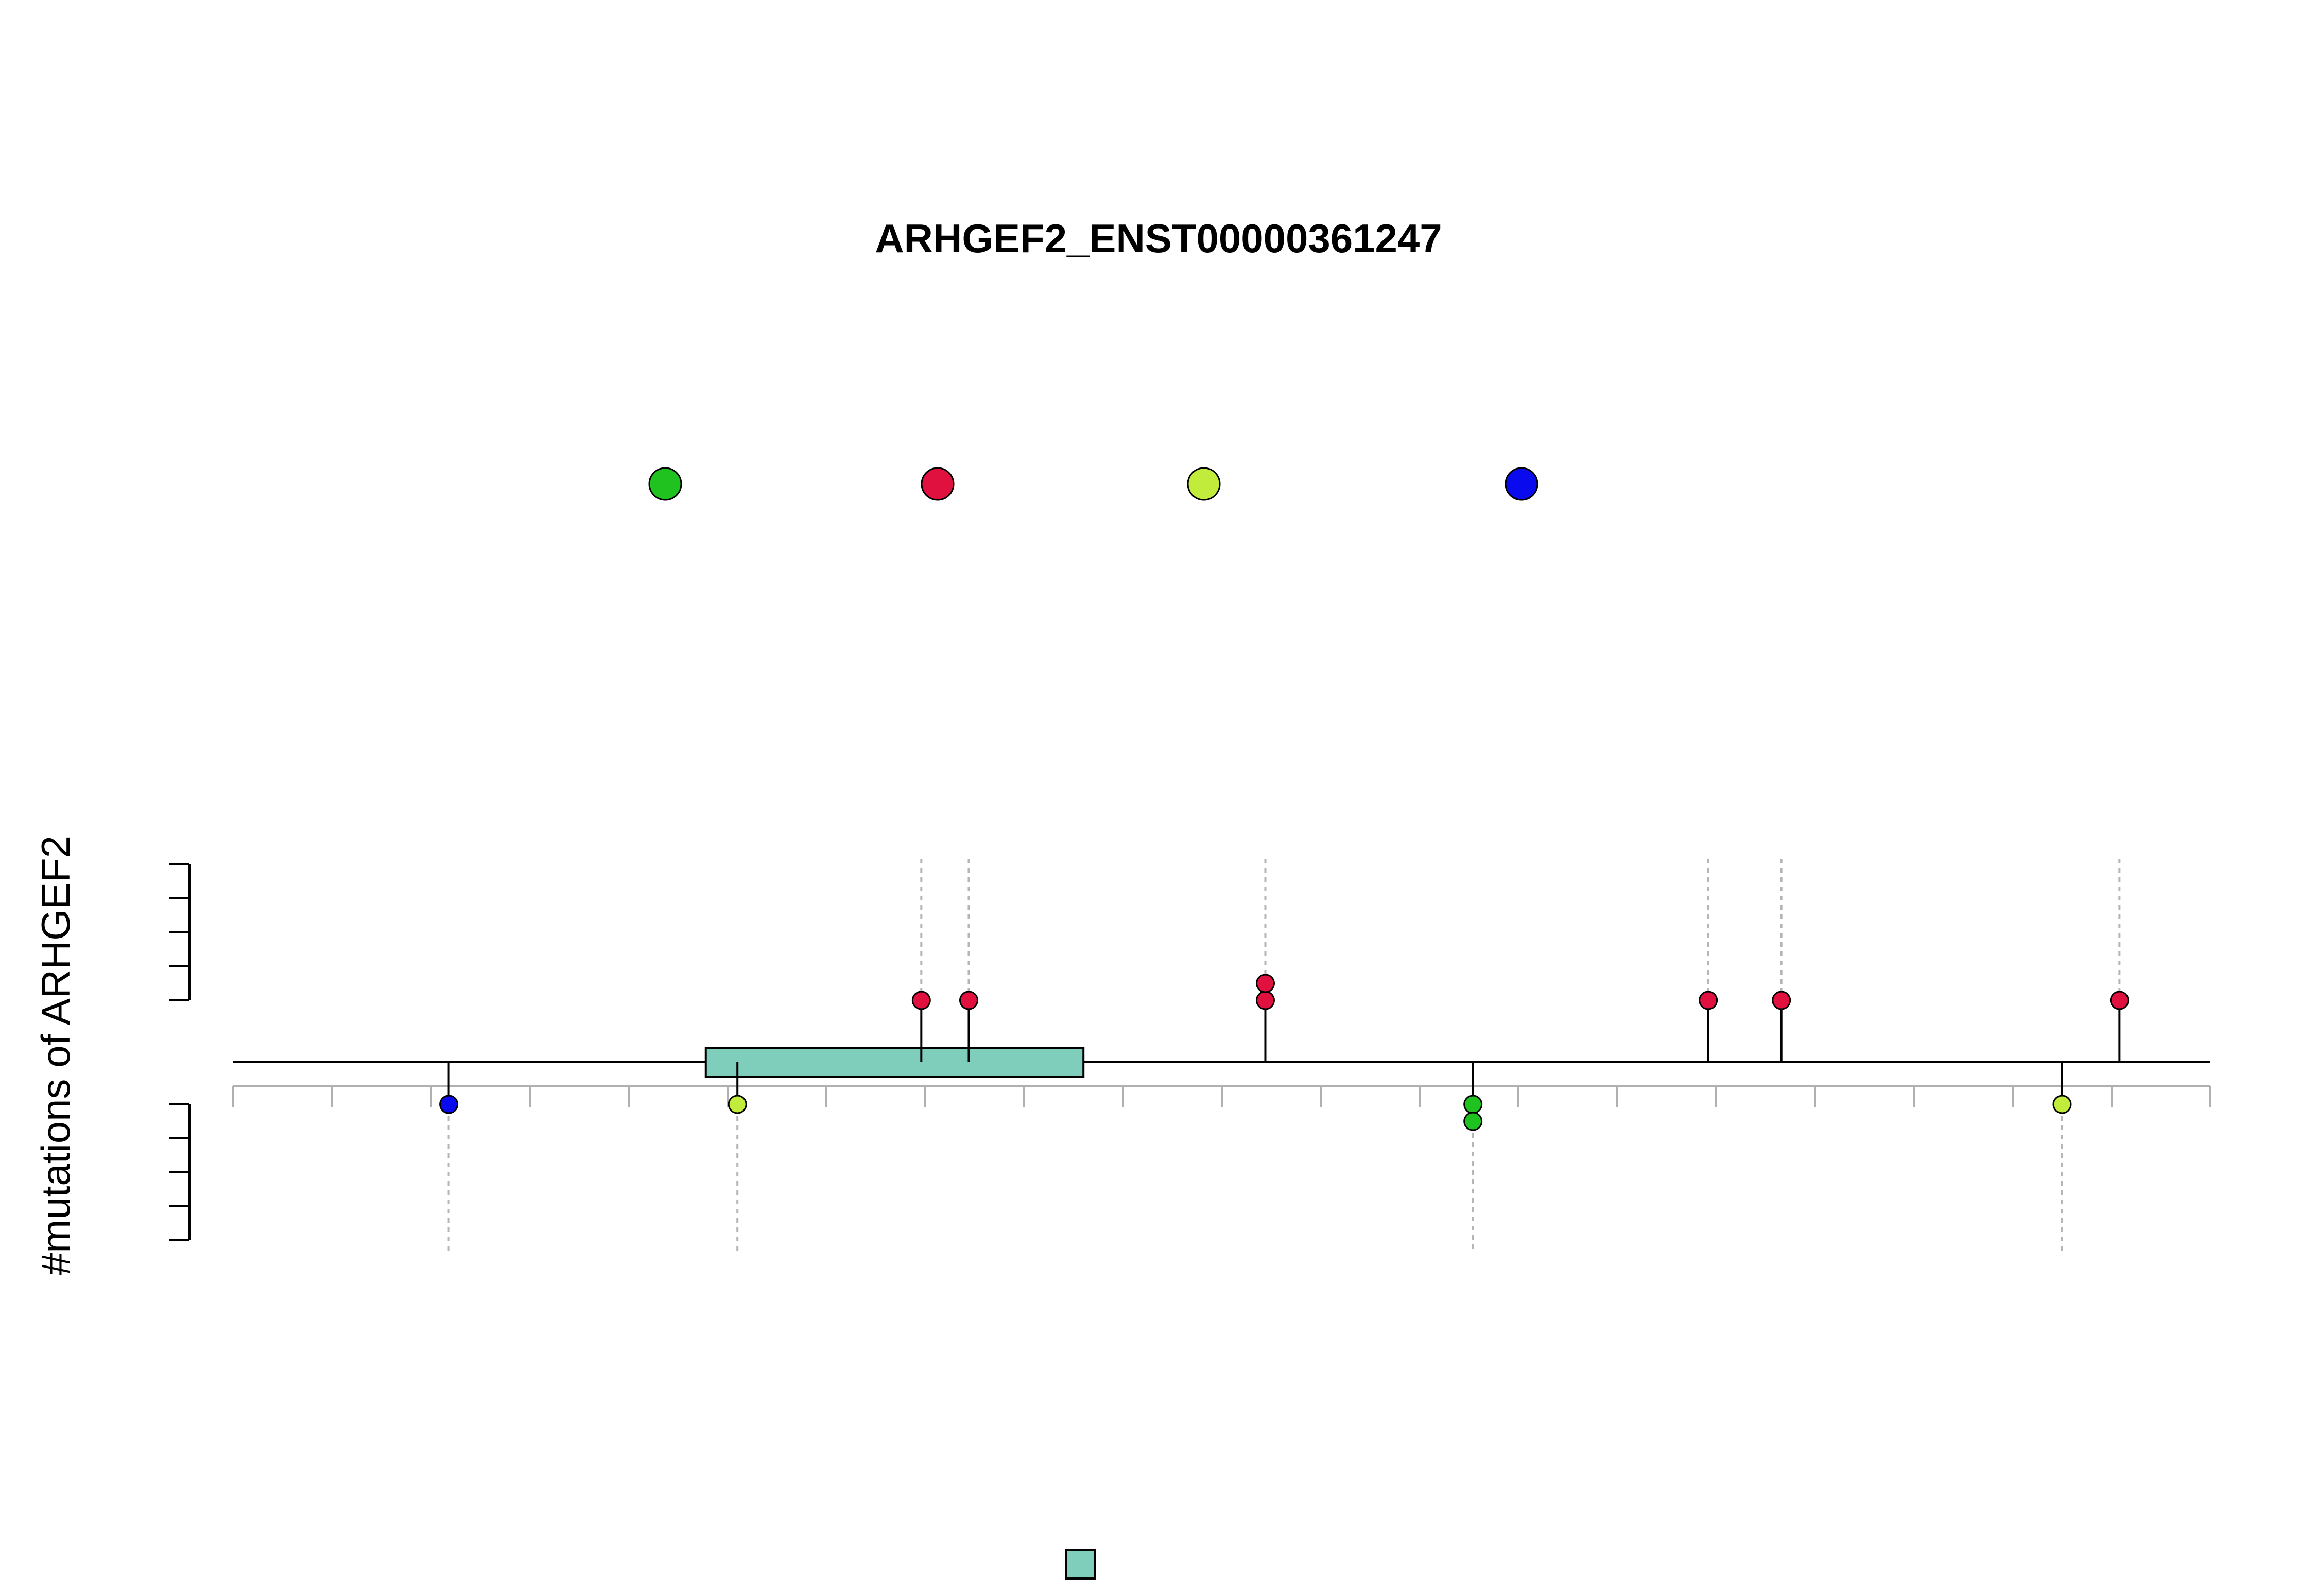  I want to click on legend-swatch-frameshift, so click(665, 484).